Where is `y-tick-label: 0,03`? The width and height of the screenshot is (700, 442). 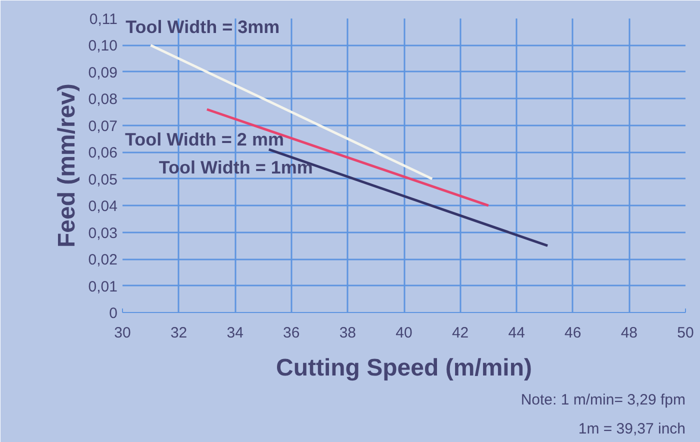
y-tick-label: 0,03 is located at coordinates (103, 233).